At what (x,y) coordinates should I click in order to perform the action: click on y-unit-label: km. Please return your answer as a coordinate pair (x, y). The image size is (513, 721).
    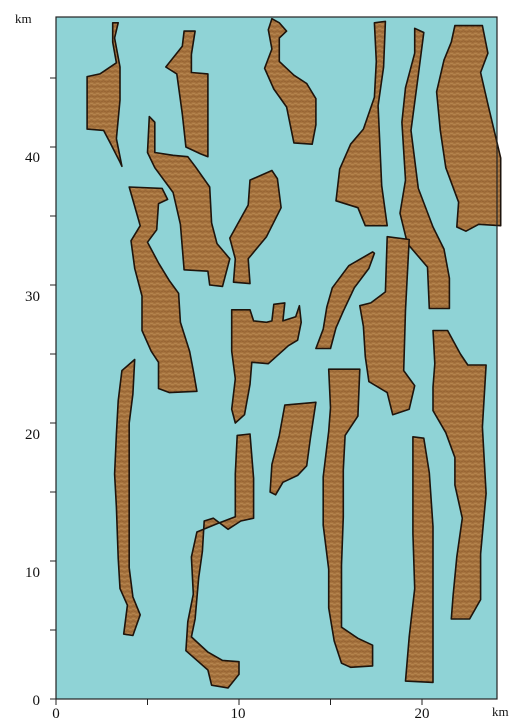
    Looking at the image, I should click on (23, 18).